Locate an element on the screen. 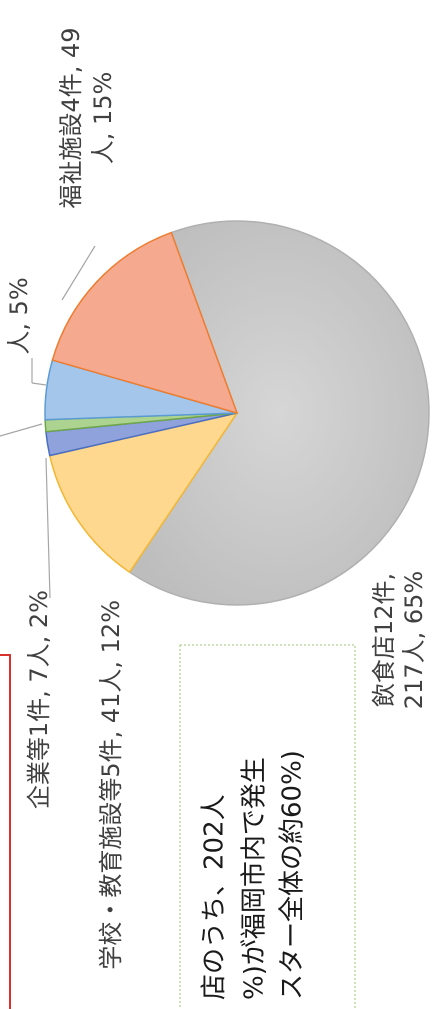 The height and width of the screenshot is (1009, 438). data-label: 人, 15% is located at coordinates (103, 118).